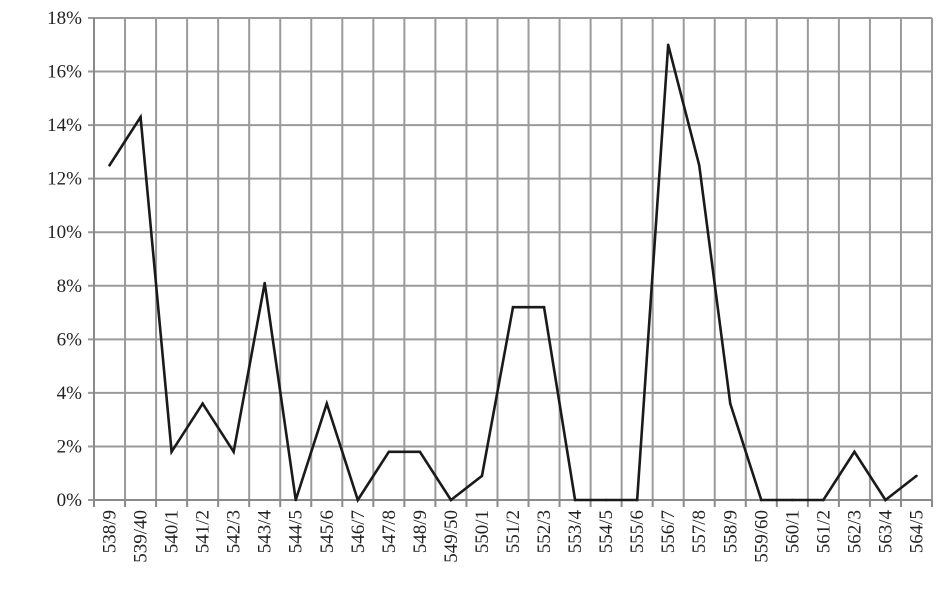 This screenshot has height=602, width=952. Describe the element at coordinates (575, 532) in the screenshot. I see `x-tick-label: 553/4` at that location.